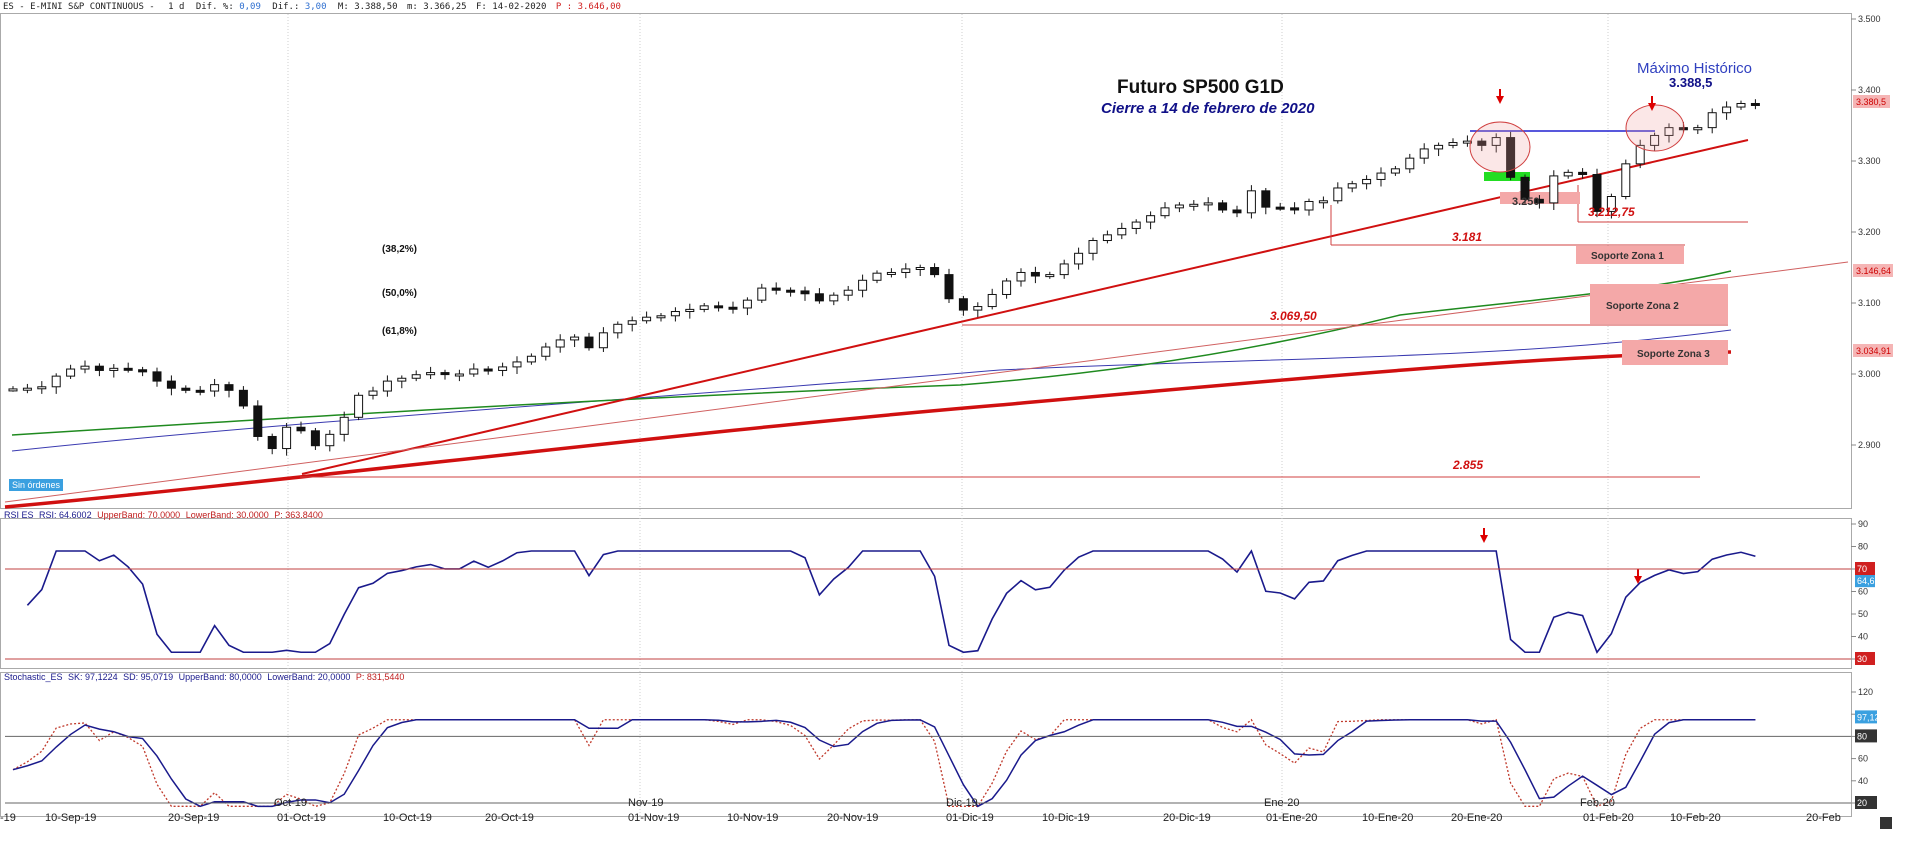 This screenshot has height=841, width=1905. What do you see at coordinates (1526, 202) in the screenshot?
I see `level-3250-label: 3.250` at bounding box center [1526, 202].